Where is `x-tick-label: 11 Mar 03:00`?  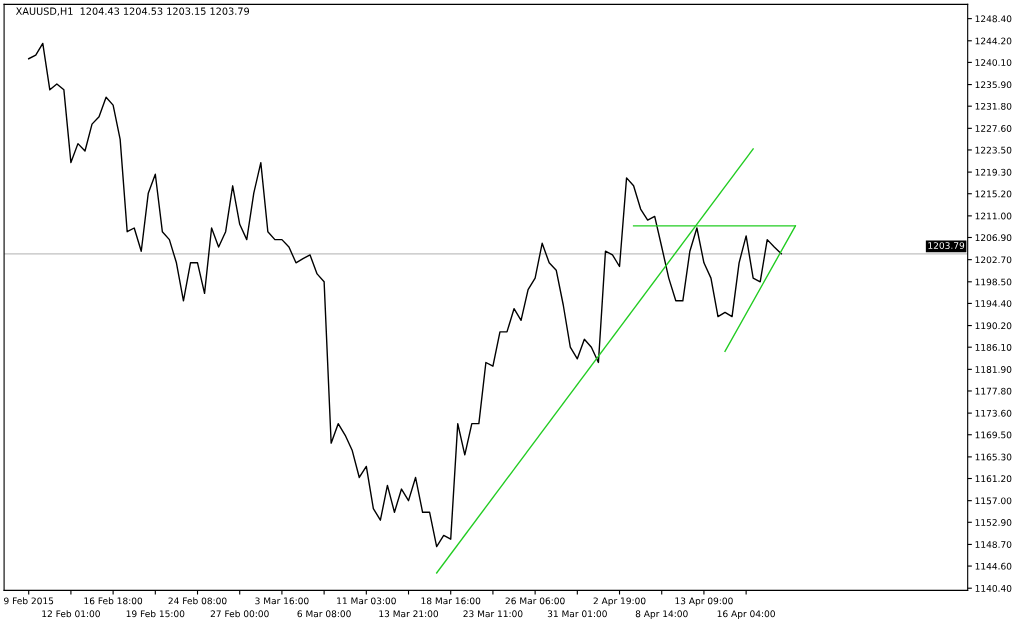
x-tick-label: 11 Mar 03:00 is located at coordinates (366, 601).